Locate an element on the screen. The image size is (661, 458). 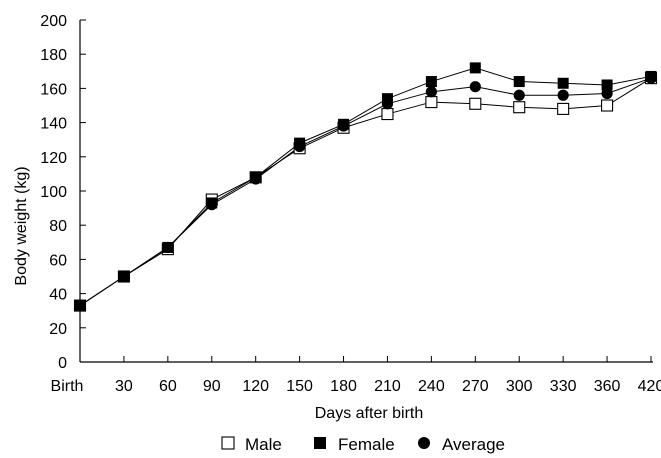
y-tick-label: 200 is located at coordinates (53, 21).